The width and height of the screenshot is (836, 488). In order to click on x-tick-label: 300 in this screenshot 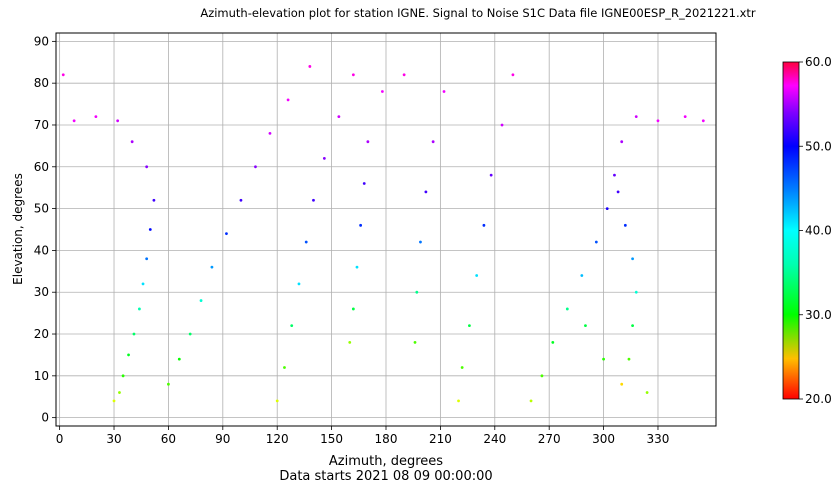, I will do `click(603, 439)`.